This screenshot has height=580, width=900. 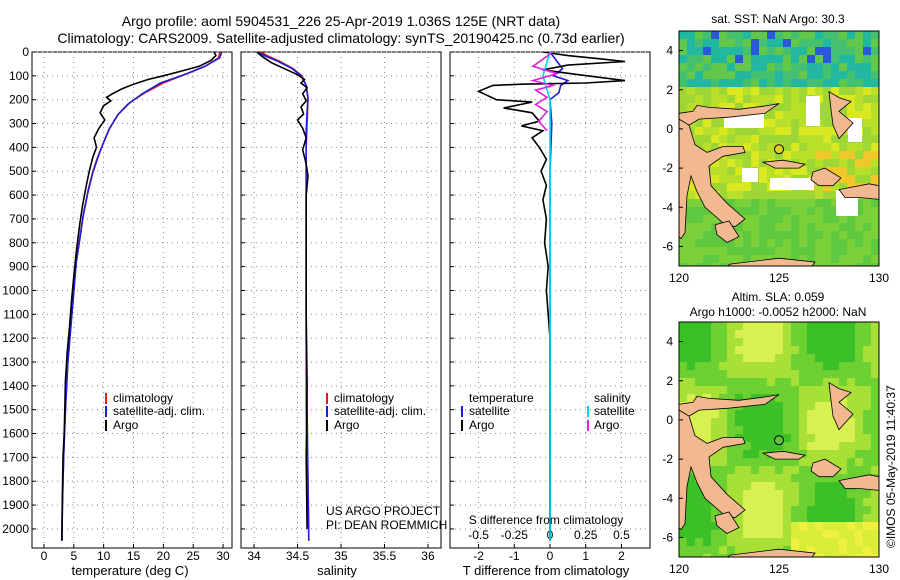 I want to click on map-lon-tick-label: 130, so click(x=879, y=278).